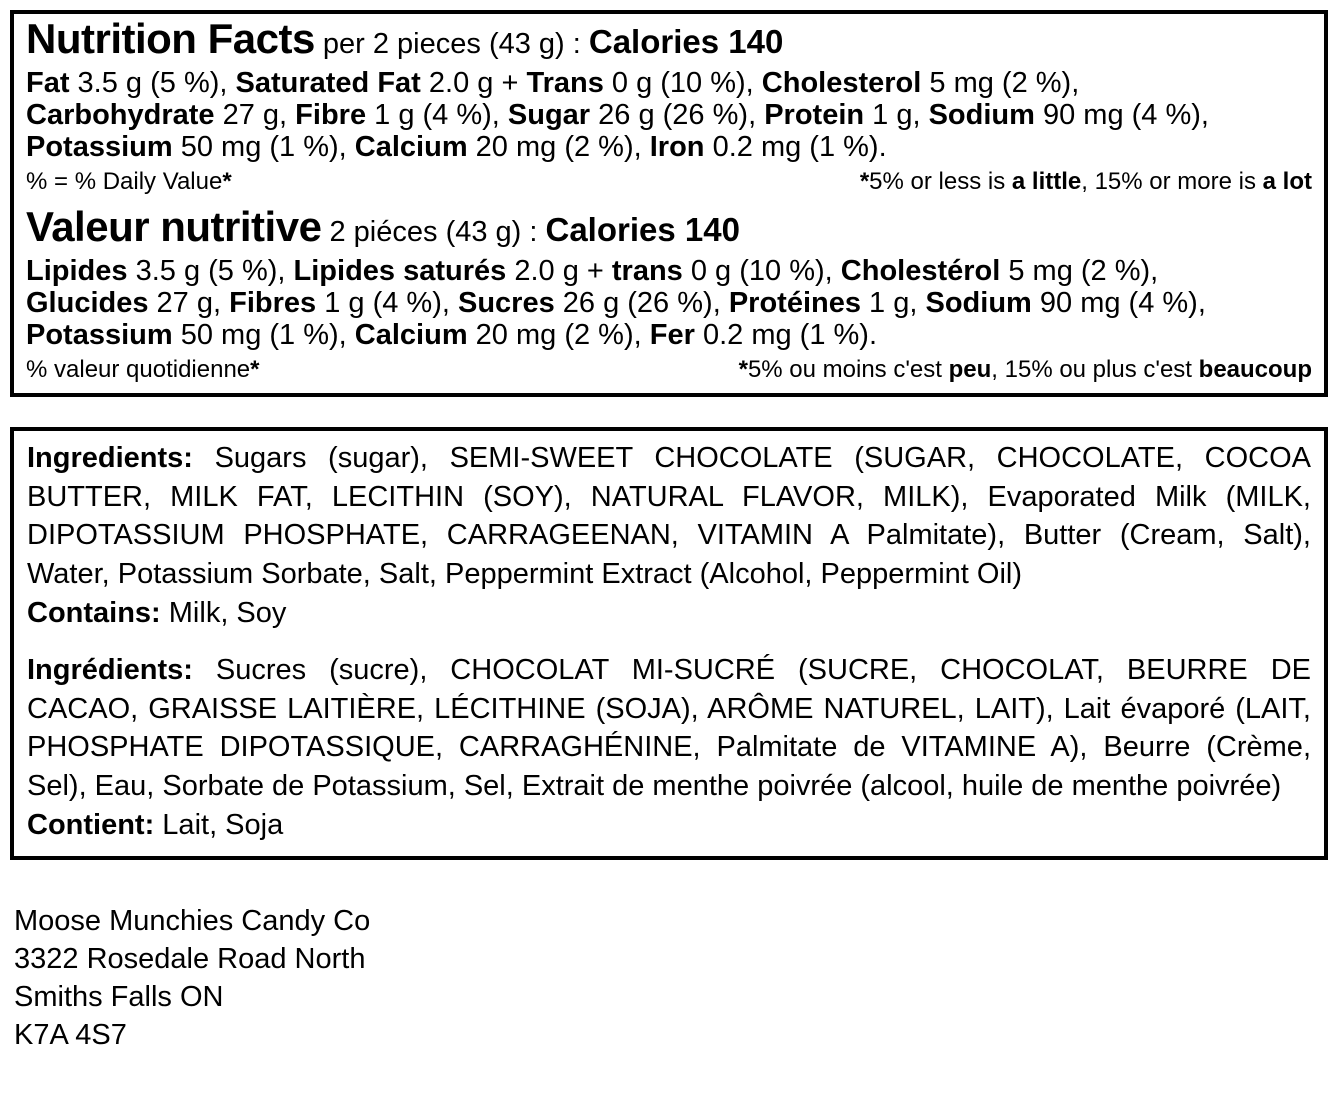 Image resolution: width=1338 pixels, height=1118 pixels. I want to click on address-city: Smiths Falls ON, so click(119, 997).